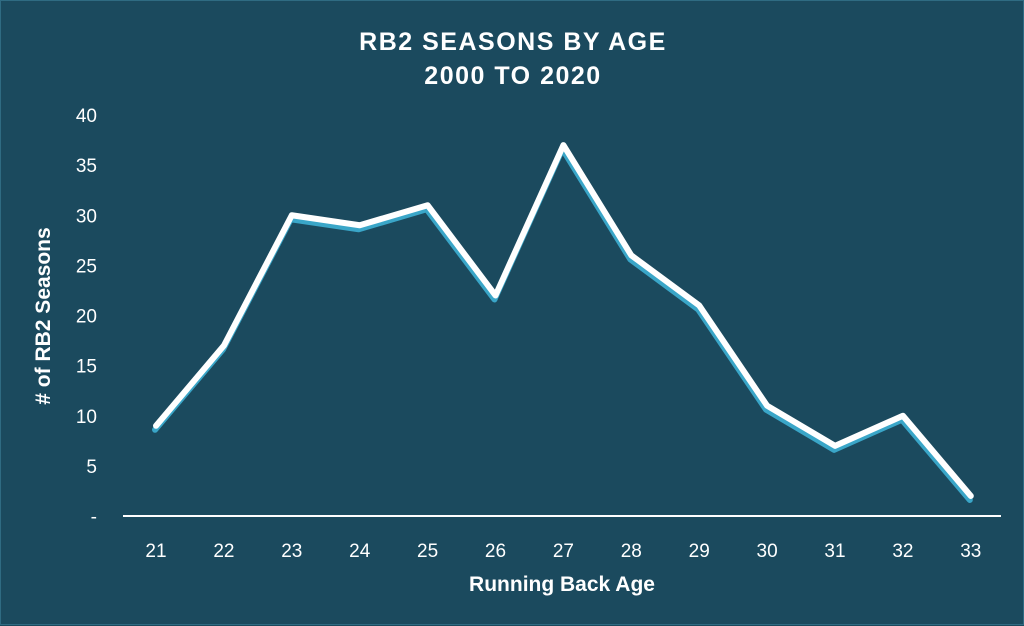  What do you see at coordinates (427, 551) in the screenshot?
I see `x-tick-label: 25` at bounding box center [427, 551].